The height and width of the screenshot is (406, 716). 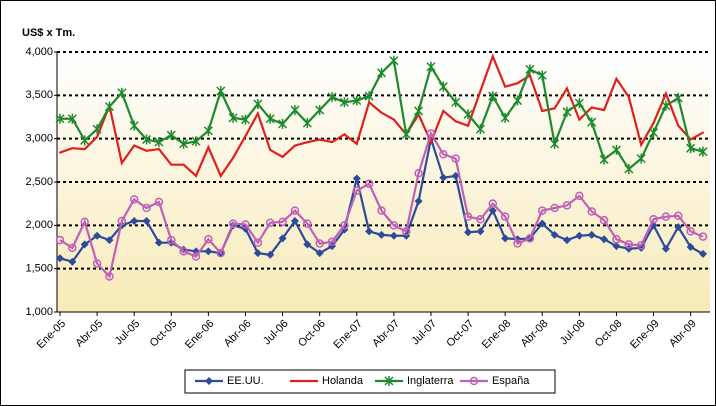 What do you see at coordinates (39, 139) in the screenshot?
I see `y-tick-label: 3,000` at bounding box center [39, 139].